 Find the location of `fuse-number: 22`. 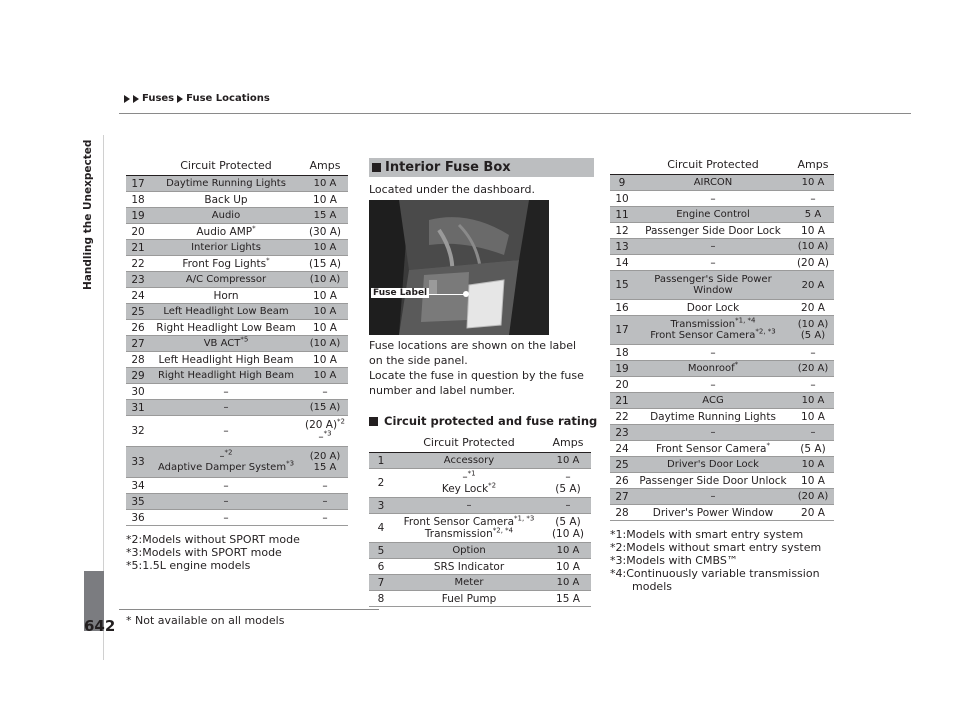

fuse-number: 22 is located at coordinates (138, 263).